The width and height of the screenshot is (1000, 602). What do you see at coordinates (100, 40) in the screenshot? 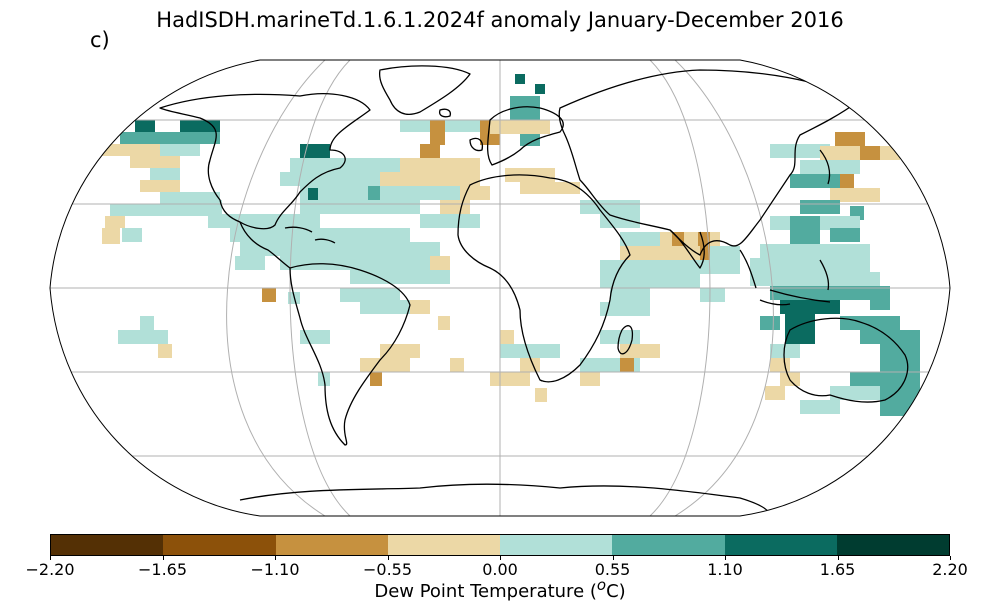
I see `panel-label: c)` at bounding box center [100, 40].